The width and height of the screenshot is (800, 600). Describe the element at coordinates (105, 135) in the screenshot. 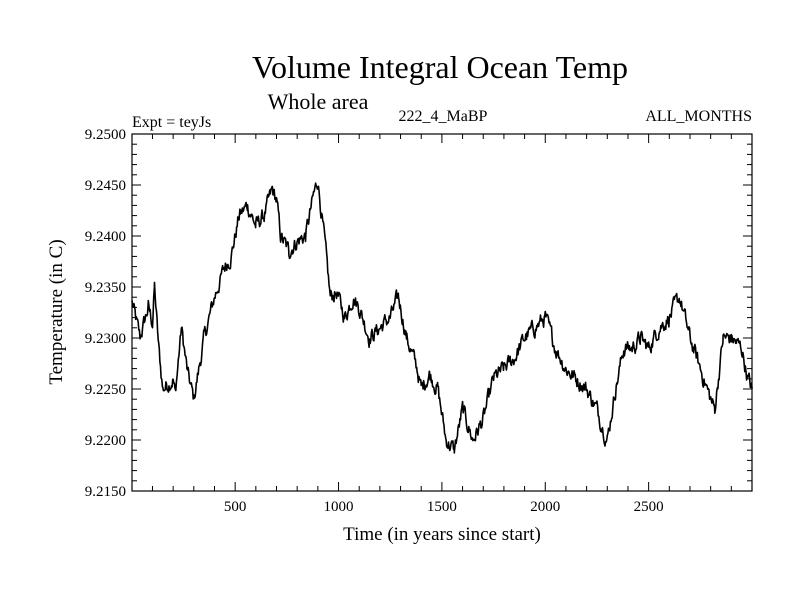

I see `y-tick-label: 9.2500` at that location.